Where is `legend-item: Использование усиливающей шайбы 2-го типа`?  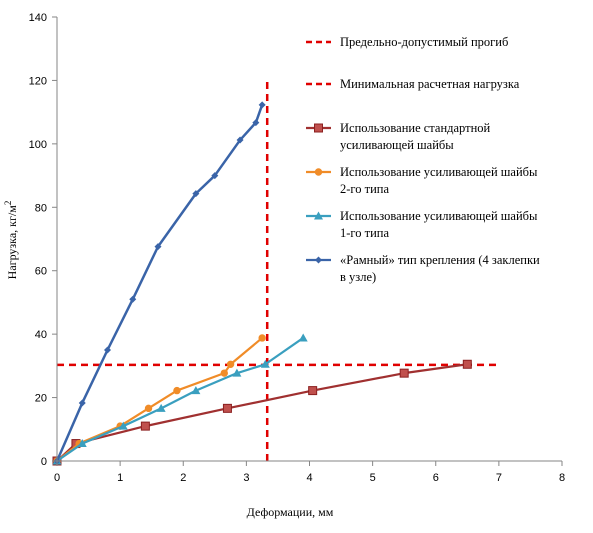 legend-item: Использование усиливающей шайбы 2-го типа is located at coordinates (422, 180).